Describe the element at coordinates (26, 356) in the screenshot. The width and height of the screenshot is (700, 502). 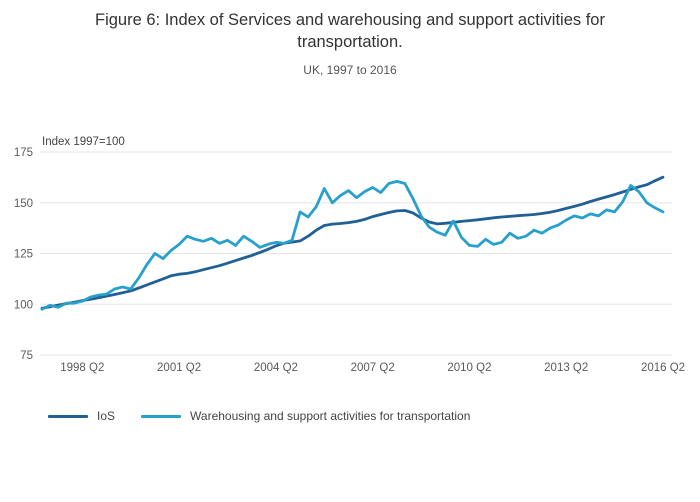
I see `y-tick-label: 75` at that location.